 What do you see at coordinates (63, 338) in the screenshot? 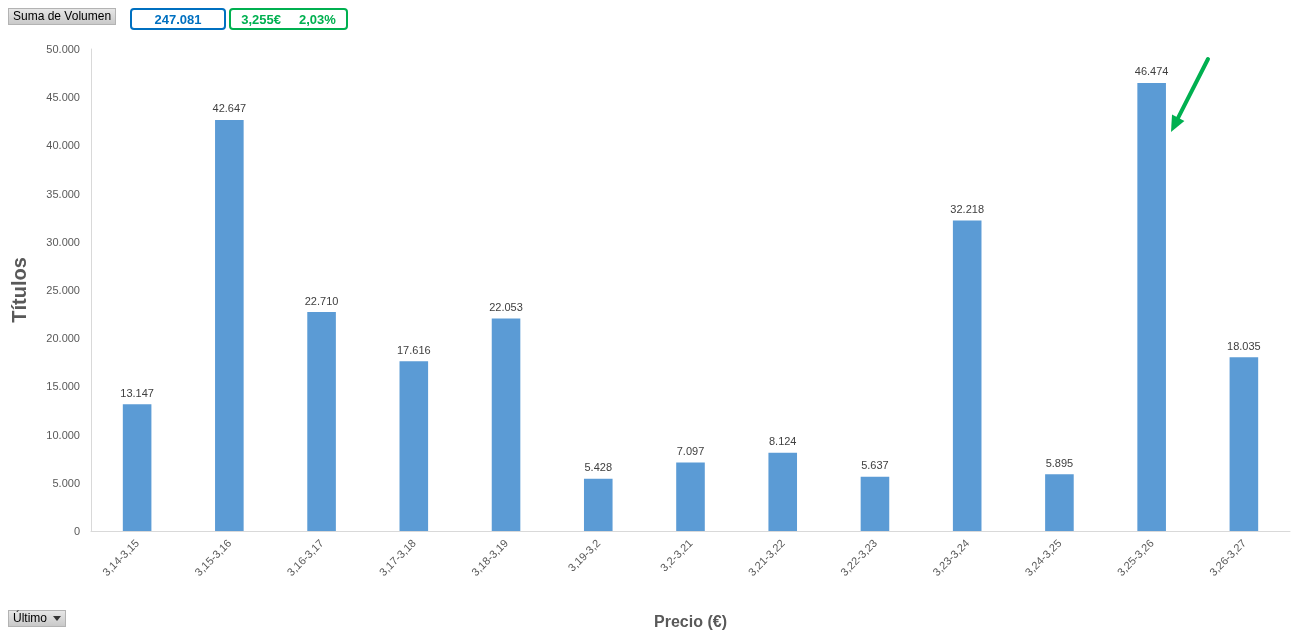
I see `y-tick-label: 20.000` at bounding box center [63, 338].